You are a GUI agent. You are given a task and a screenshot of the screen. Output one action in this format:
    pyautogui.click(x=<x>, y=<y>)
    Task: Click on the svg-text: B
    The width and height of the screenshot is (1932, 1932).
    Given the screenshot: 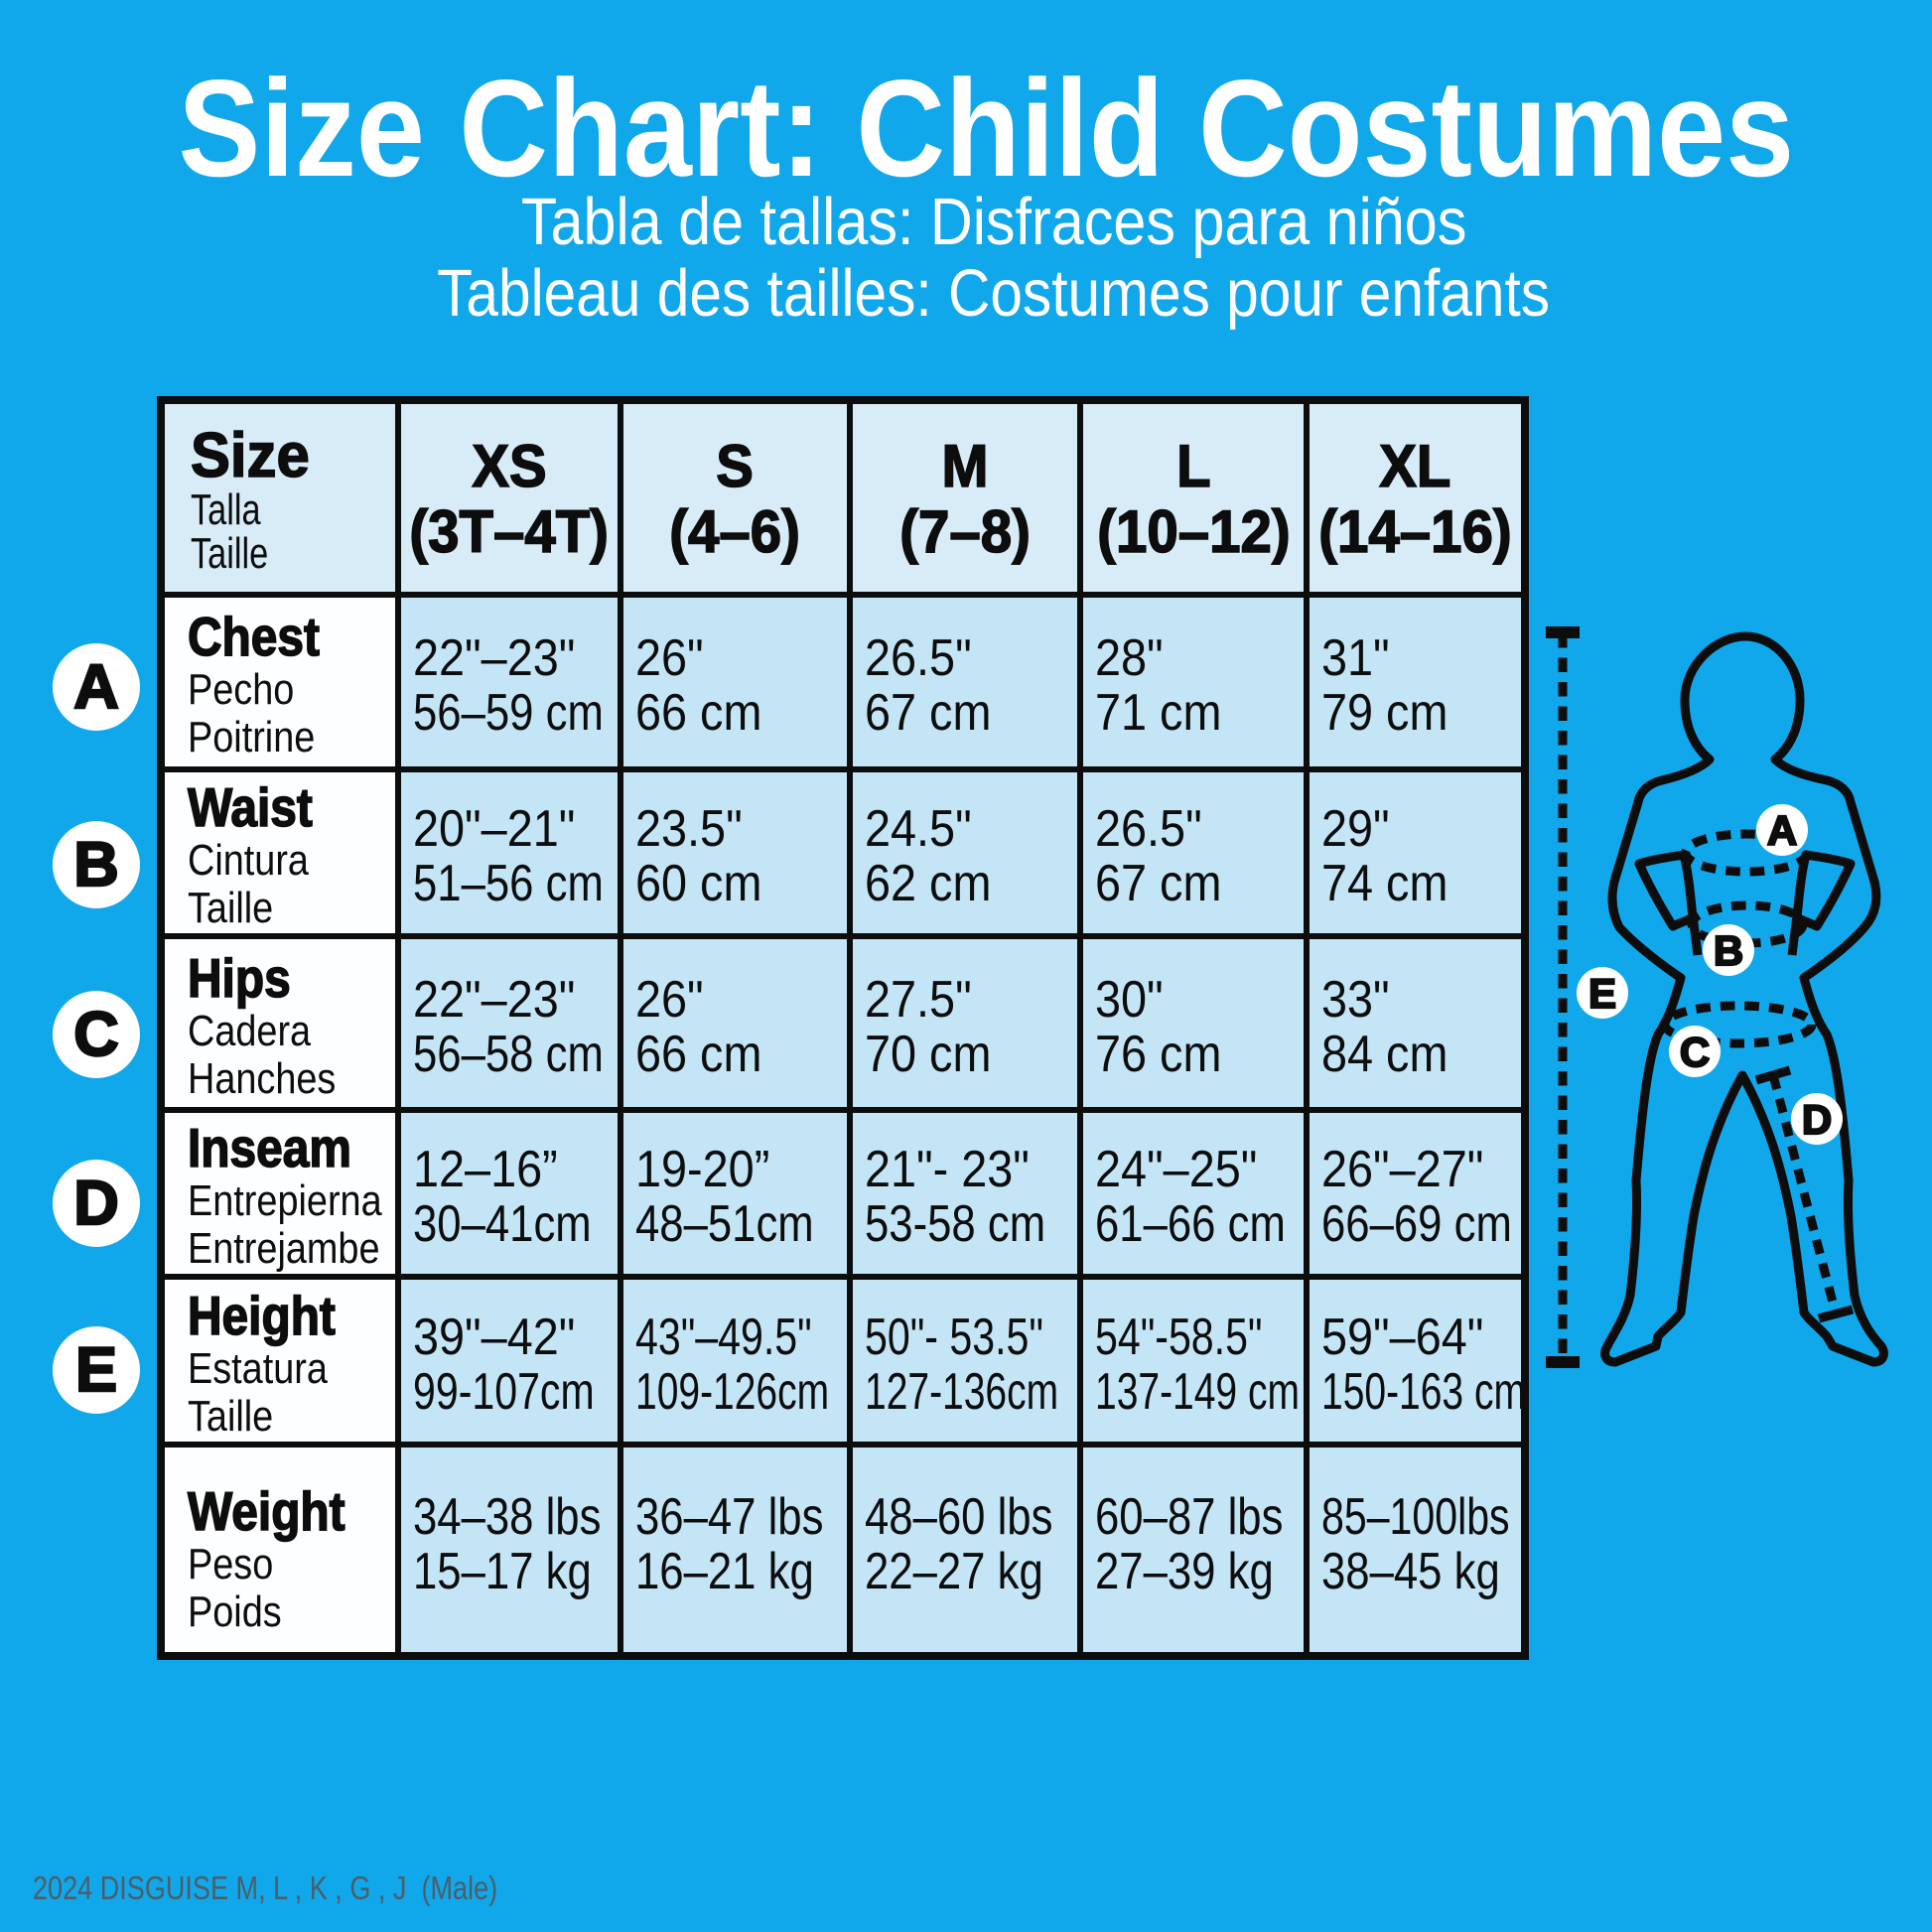 What is the action you would take?
    pyautogui.click(x=1729, y=951)
    